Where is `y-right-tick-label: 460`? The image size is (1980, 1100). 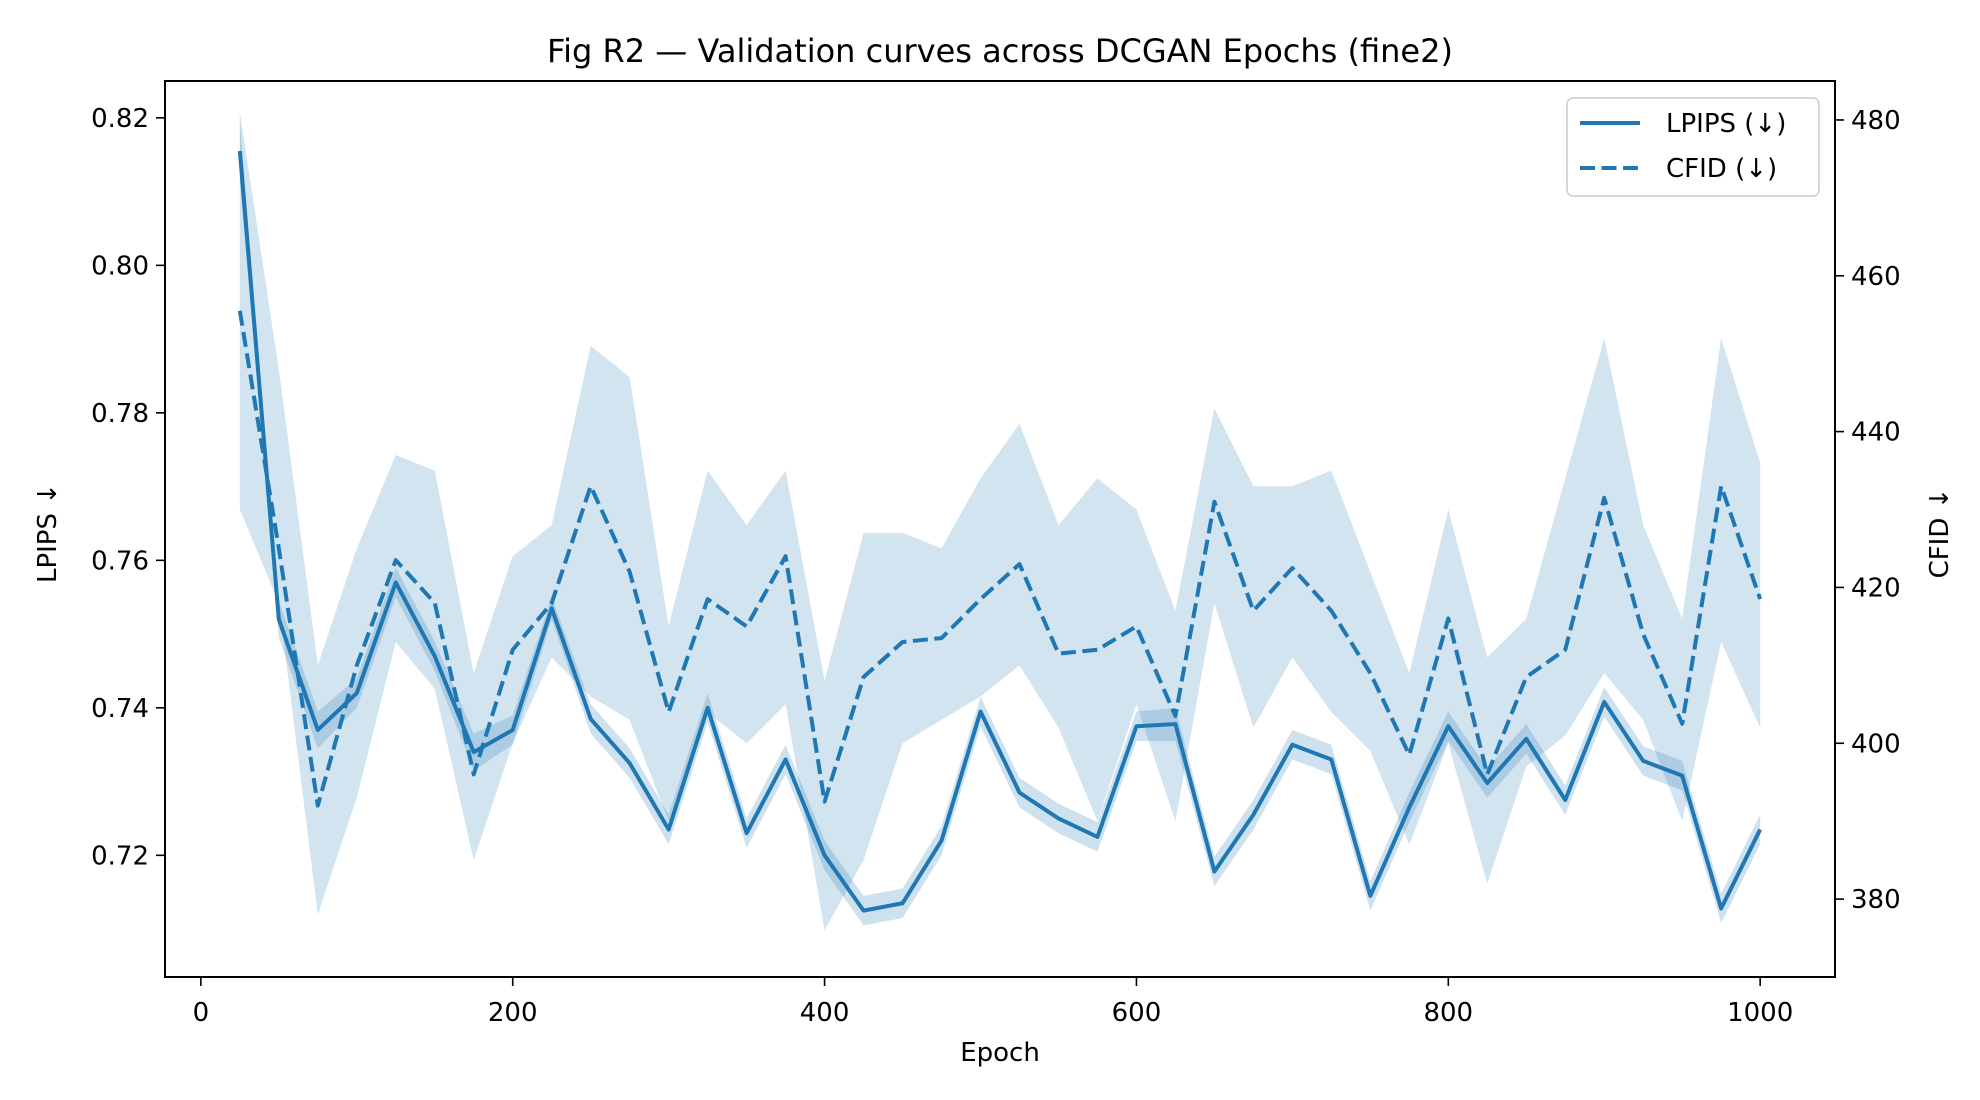 y-right-tick-label: 460 is located at coordinates (1876, 277).